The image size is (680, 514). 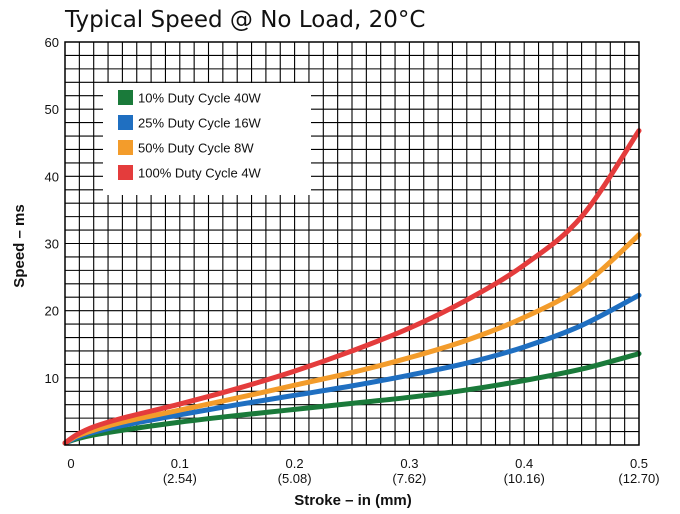 What do you see at coordinates (244, 20) in the screenshot?
I see `chart-title: Typical Speed @ No Load, 20°C` at bounding box center [244, 20].